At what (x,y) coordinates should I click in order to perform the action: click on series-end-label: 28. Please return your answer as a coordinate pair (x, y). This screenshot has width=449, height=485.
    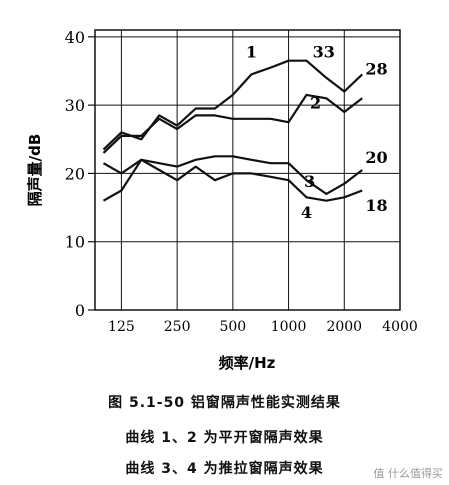
    Looking at the image, I should click on (376, 68).